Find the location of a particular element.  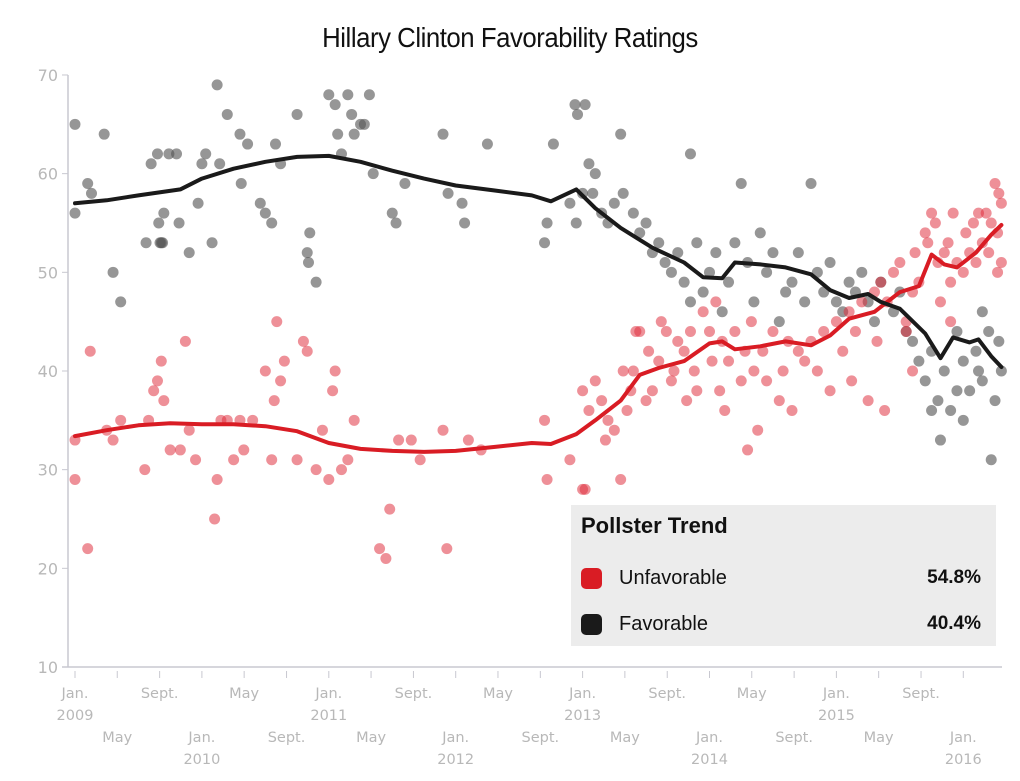

legend-item-favorable: Favorable 40.4% is located at coordinates (781, 625).